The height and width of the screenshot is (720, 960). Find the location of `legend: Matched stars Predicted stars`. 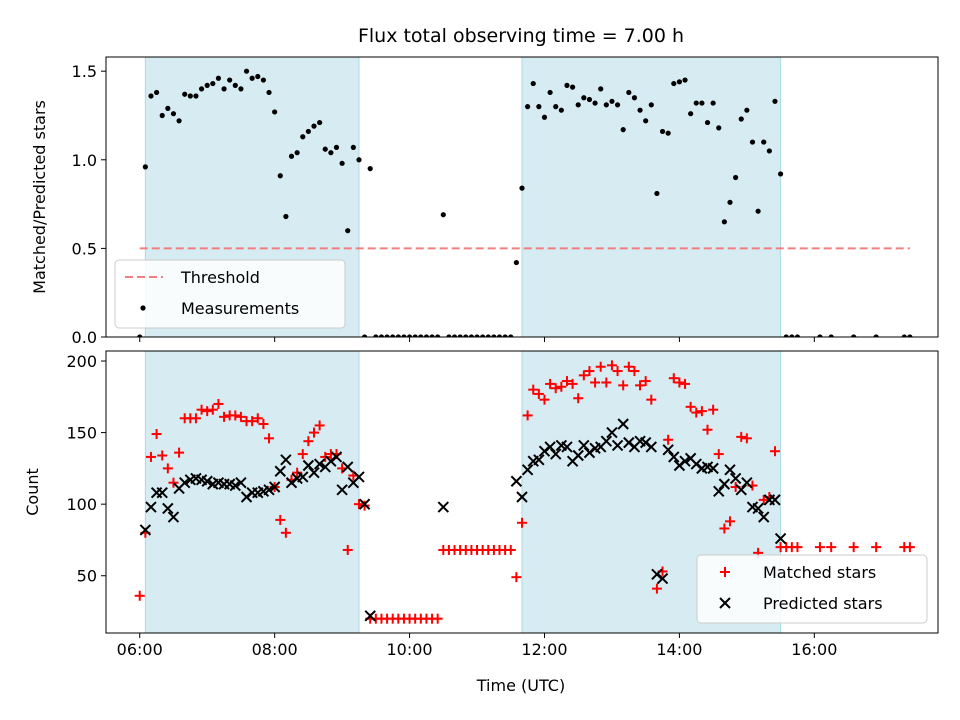

legend: Matched stars Predicted stars is located at coordinates (812, 589).